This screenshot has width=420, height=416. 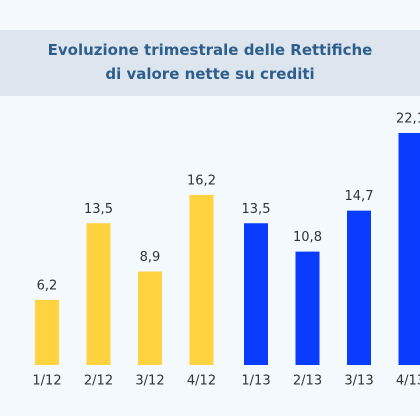 What do you see at coordinates (150, 257) in the screenshot?
I see `data-label: 8,9` at bounding box center [150, 257].